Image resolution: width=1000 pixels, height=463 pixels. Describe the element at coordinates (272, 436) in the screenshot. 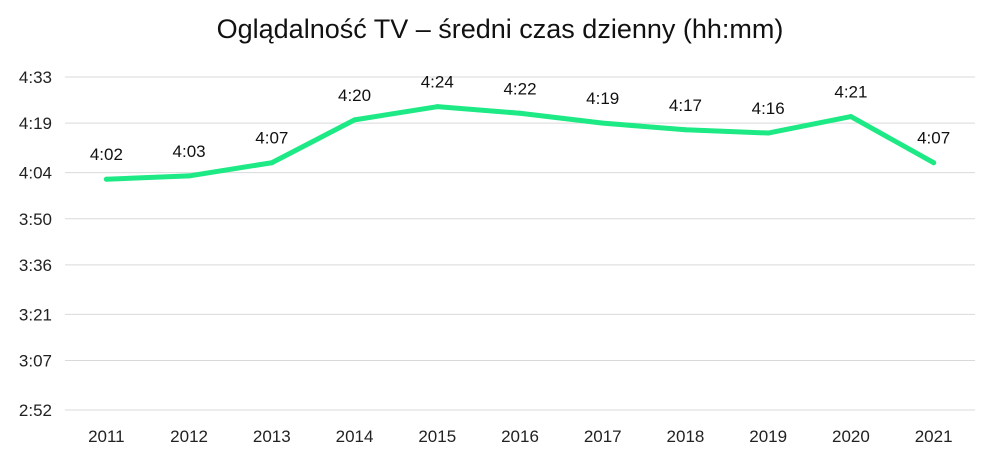

I see `x-tick-label: 2013` at that location.